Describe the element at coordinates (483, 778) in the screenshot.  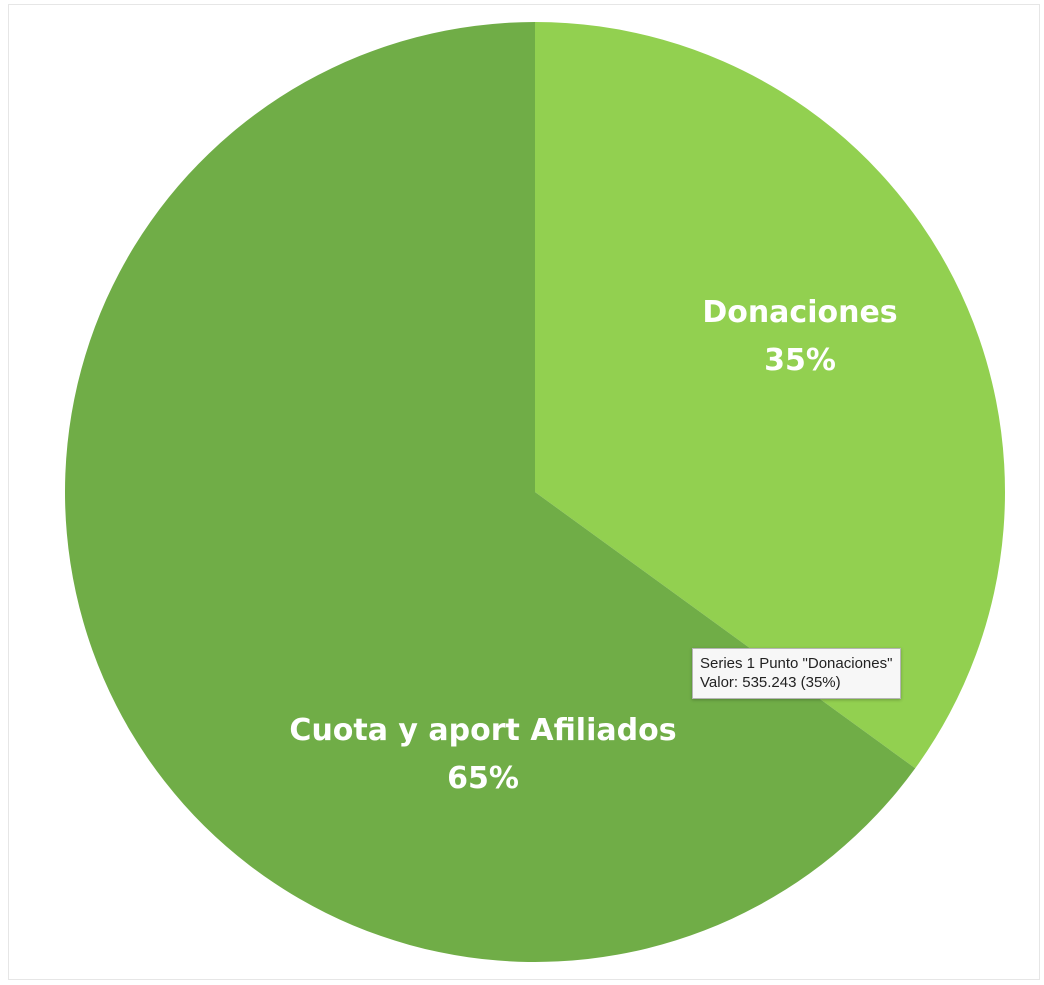
I see `slice-percent-cuota-y-aport-afiliados: 65%` at that location.